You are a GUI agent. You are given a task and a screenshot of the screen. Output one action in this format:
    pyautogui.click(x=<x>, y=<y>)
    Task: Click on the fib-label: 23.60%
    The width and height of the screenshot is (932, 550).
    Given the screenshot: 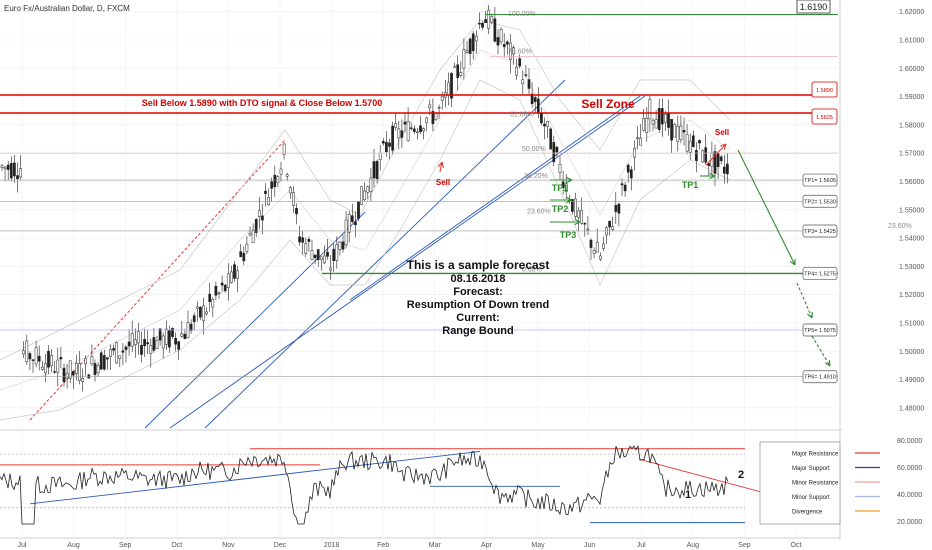 What is the action you would take?
    pyautogui.click(x=900, y=226)
    